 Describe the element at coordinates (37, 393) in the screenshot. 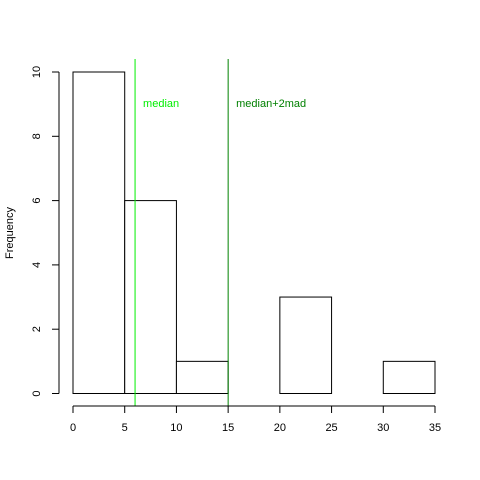

I see `y-tick-label: 0` at that location.